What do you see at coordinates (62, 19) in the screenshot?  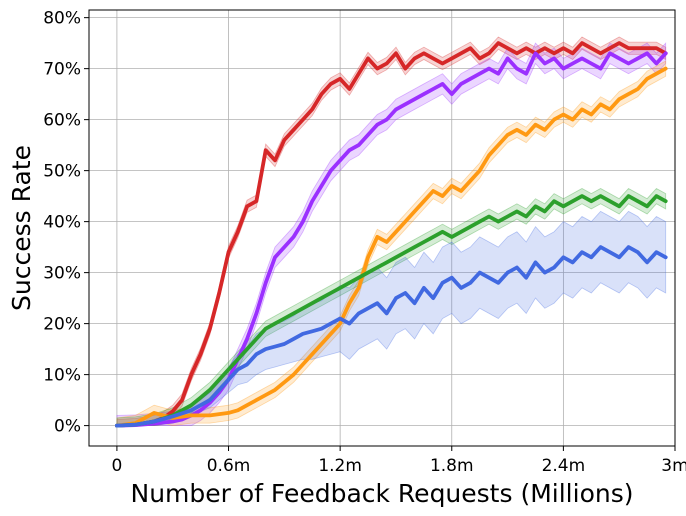 I see `y-tick-label: 80%` at bounding box center [62, 19].